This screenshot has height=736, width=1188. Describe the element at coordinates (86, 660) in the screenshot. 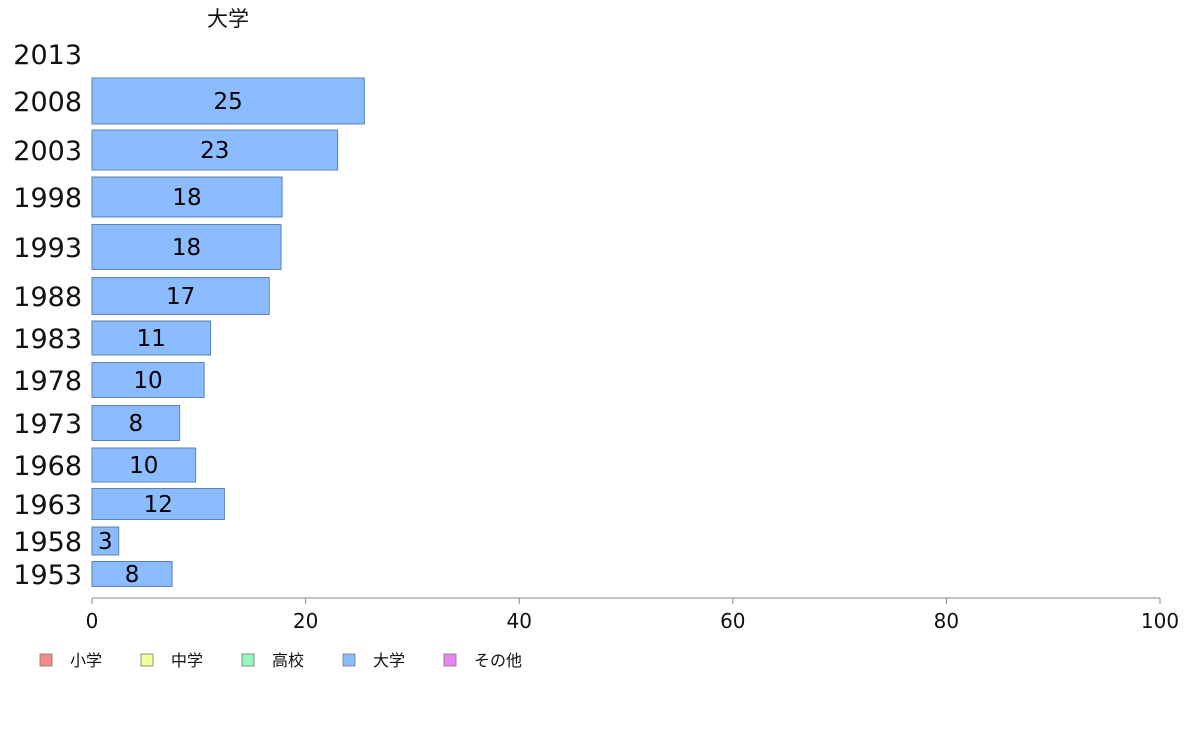

I see `legend-label: 小学` at that location.